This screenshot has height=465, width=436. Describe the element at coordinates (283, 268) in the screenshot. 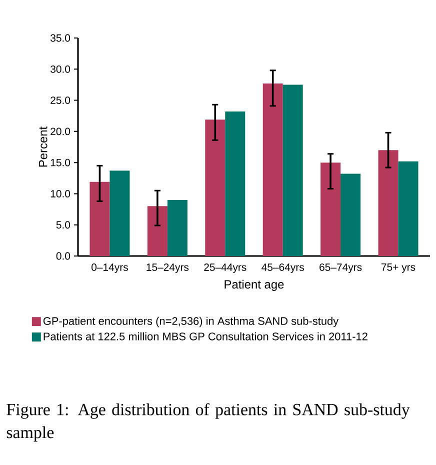

I see `x-tick-label: 45–64yrs` at that location.